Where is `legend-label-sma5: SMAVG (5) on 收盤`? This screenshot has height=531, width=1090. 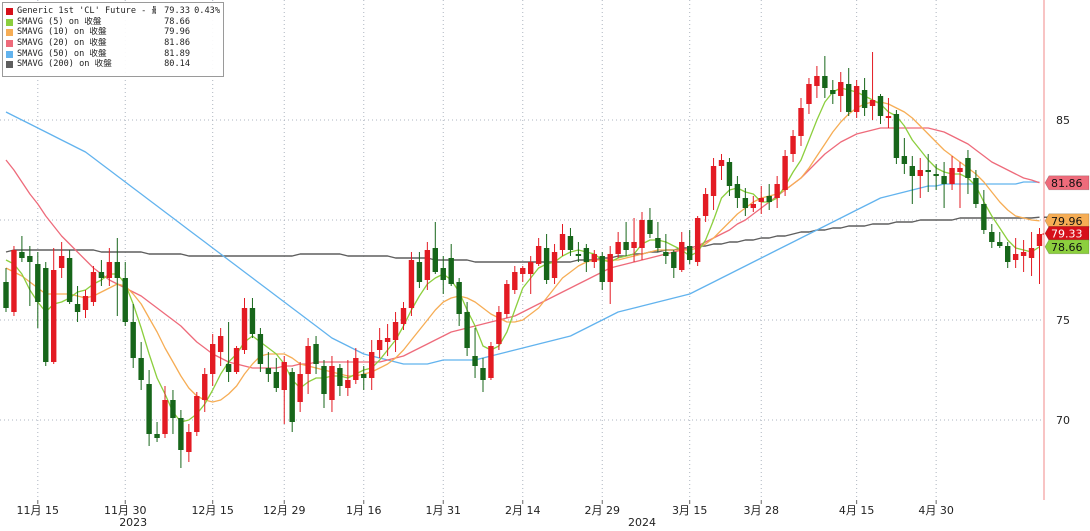 legend-label-sma5: SMAVG (5) on 收盤 is located at coordinates (59, 21).